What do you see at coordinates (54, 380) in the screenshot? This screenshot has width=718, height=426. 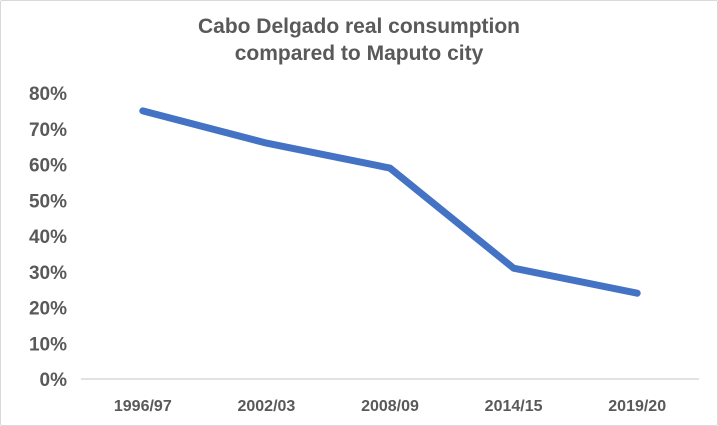 I see `y-tick-label: 0%` at bounding box center [54, 380].